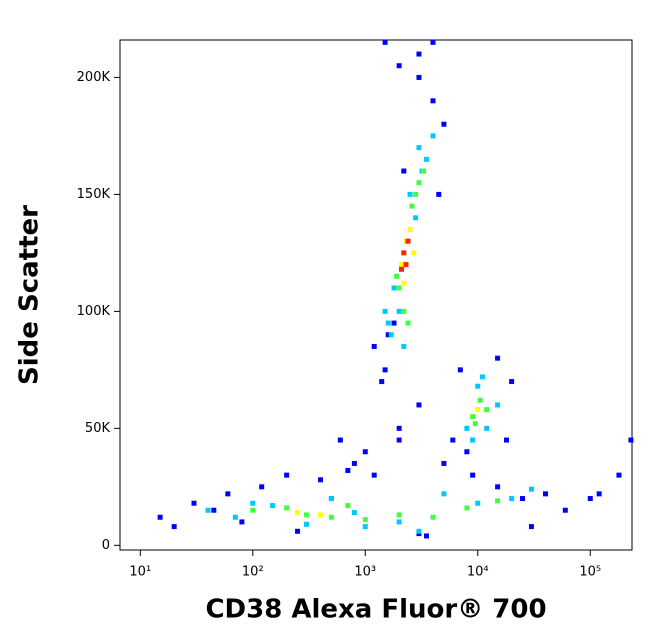 The width and height of the screenshot is (653, 641). Describe the element at coordinates (94, 77) in the screenshot. I see `y-tick-label: 200K` at that location.